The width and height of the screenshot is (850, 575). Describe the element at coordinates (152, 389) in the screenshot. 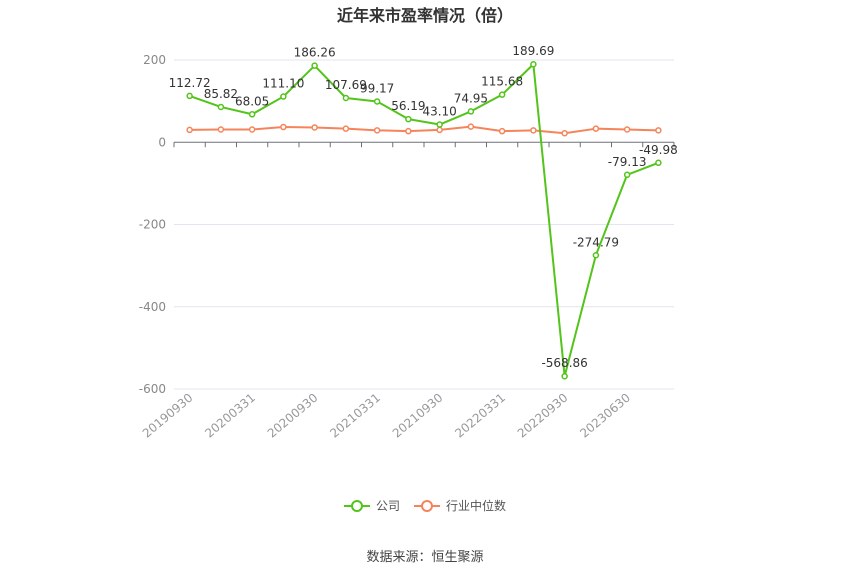

I see `y-tick-label: -600` at that location.